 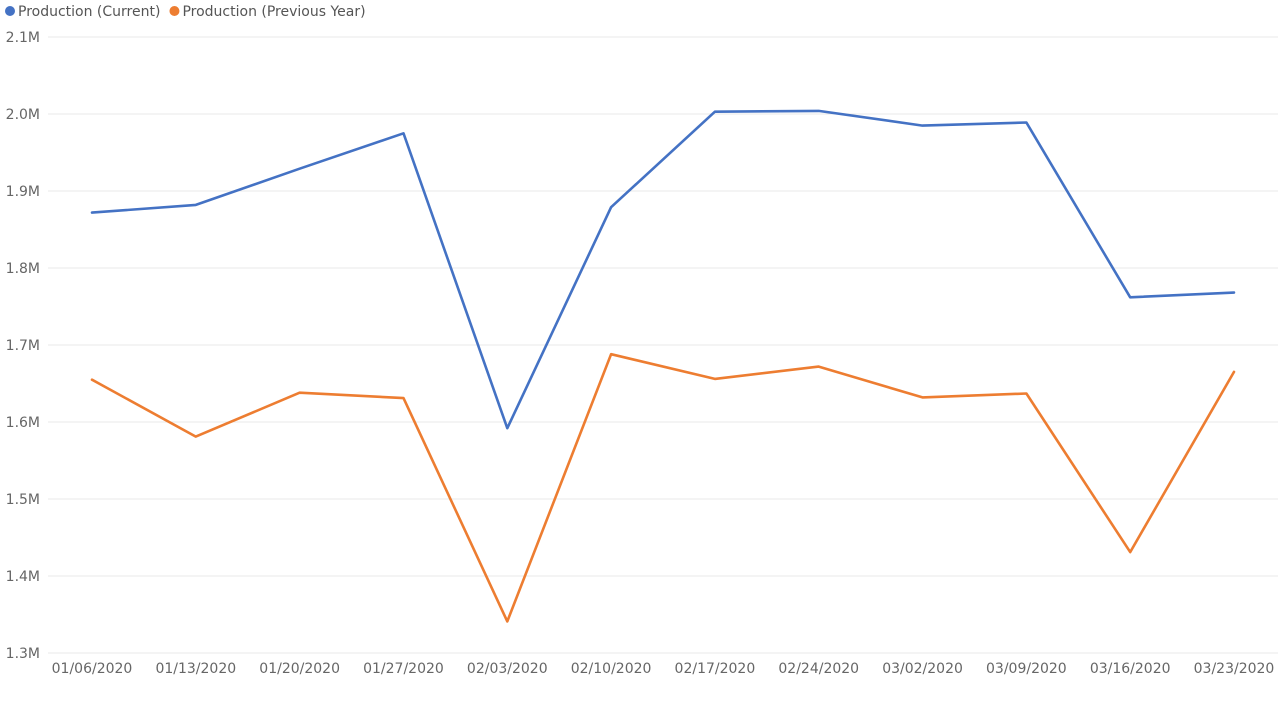 What do you see at coordinates (23, 38) in the screenshot?
I see `y-tick-label: 2.1M` at bounding box center [23, 38].